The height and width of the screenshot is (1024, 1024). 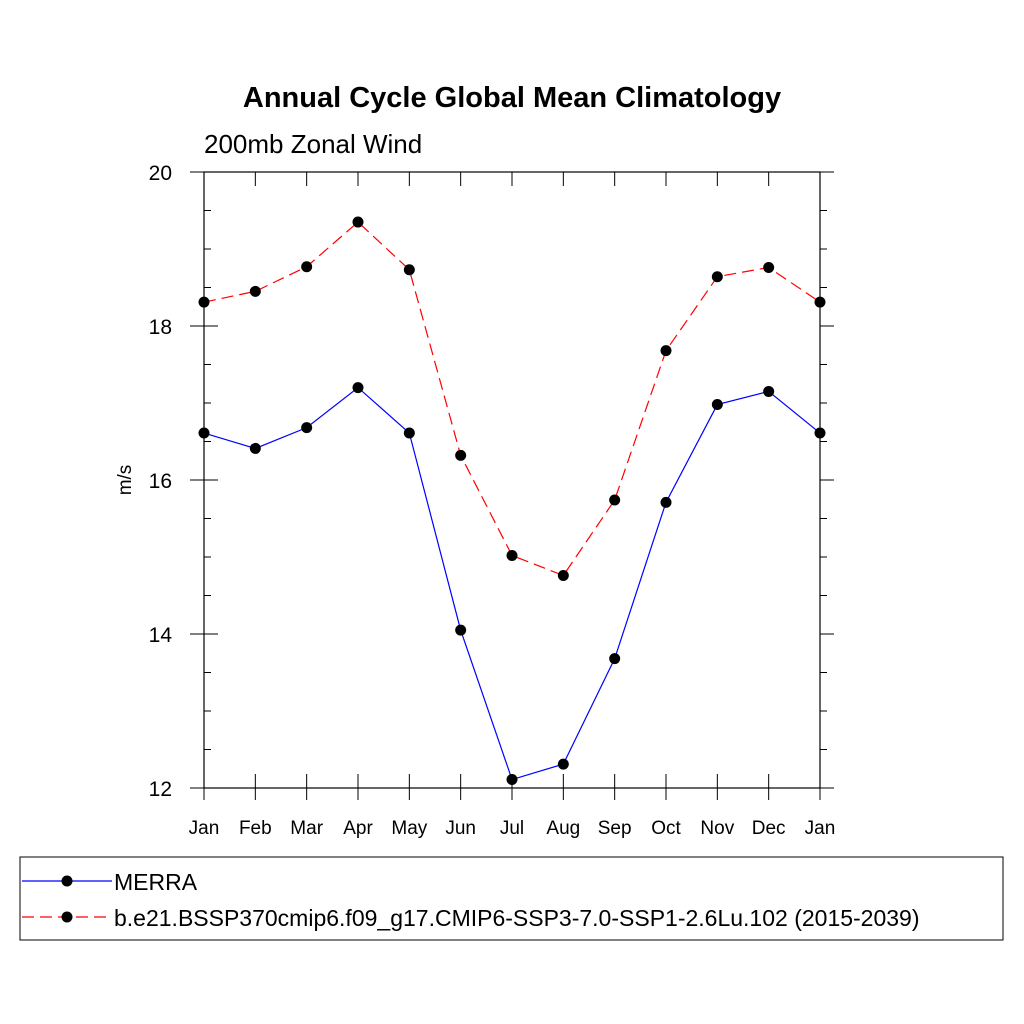 What do you see at coordinates (160, 327) in the screenshot?
I see `y-tick-label: 18` at bounding box center [160, 327].